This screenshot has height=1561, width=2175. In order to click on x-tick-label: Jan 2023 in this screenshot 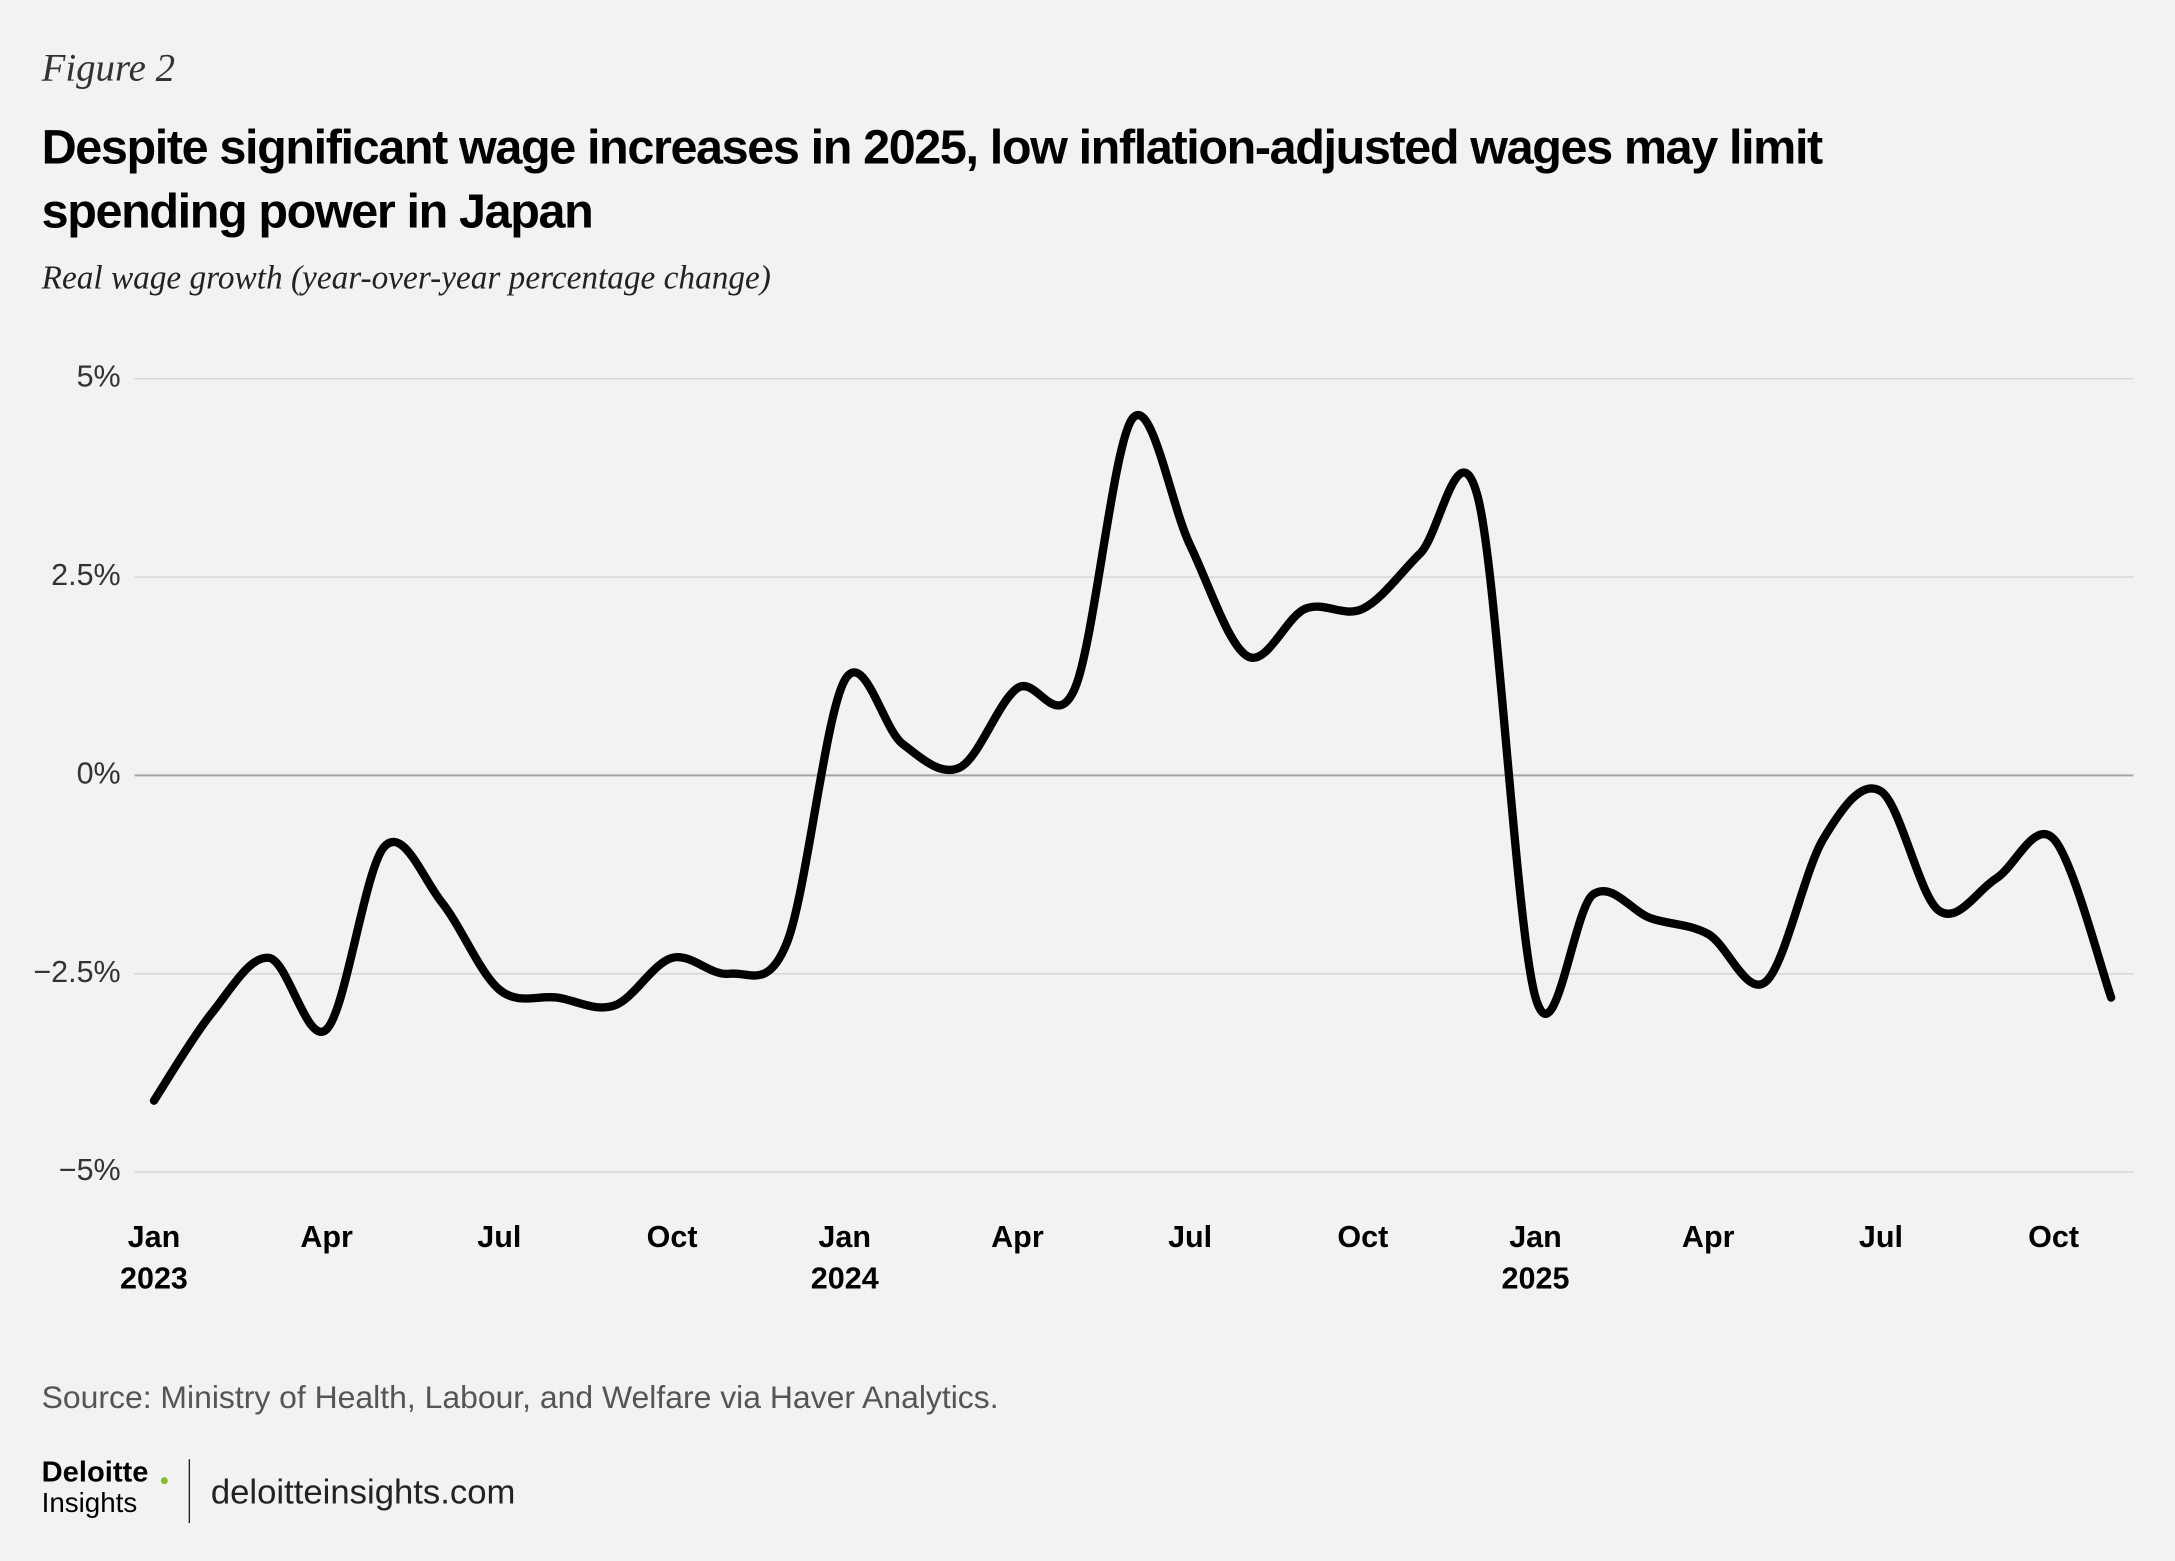, I will do `click(154, 1257)`.